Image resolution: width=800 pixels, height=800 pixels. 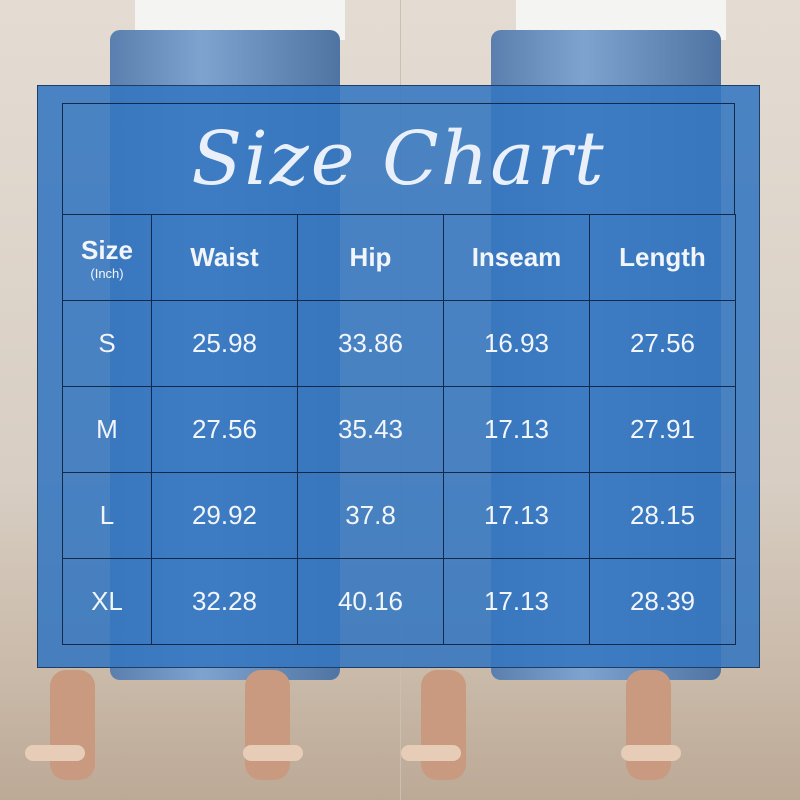 I want to click on size-cell: M, so click(x=107, y=429).